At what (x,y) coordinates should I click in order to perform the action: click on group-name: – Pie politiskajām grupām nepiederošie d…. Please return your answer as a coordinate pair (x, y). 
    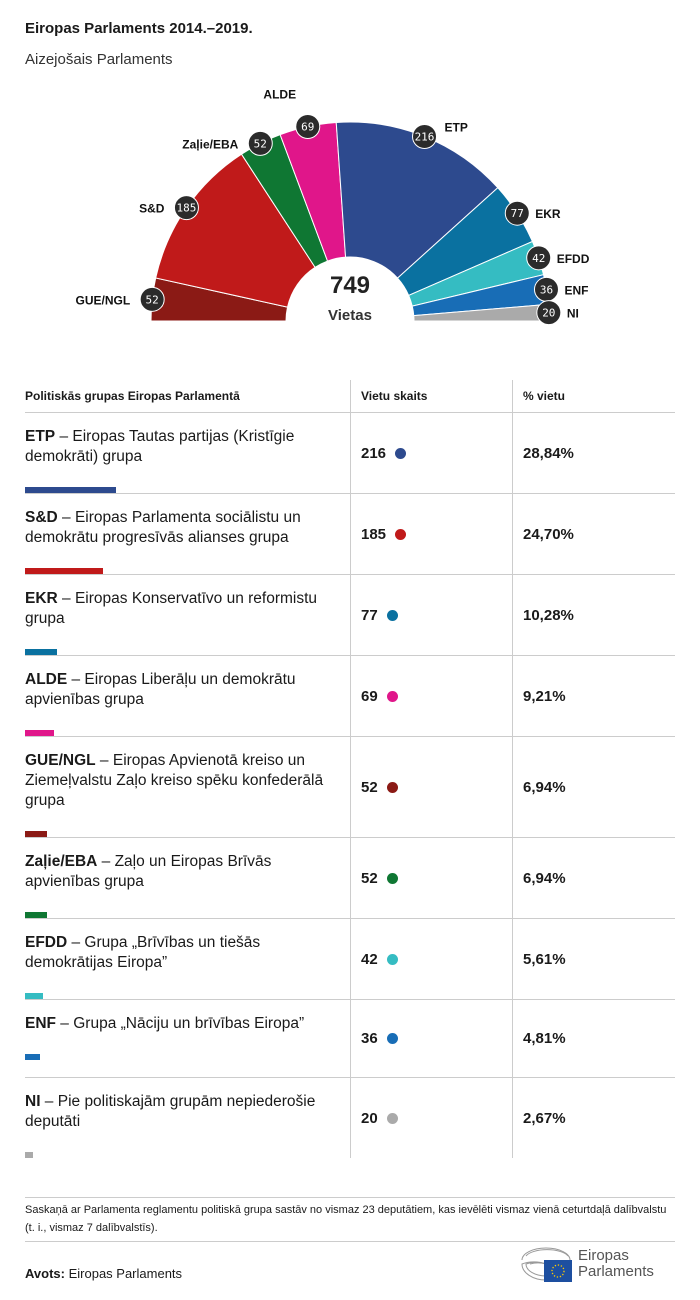
    Looking at the image, I should click on (170, 1111).